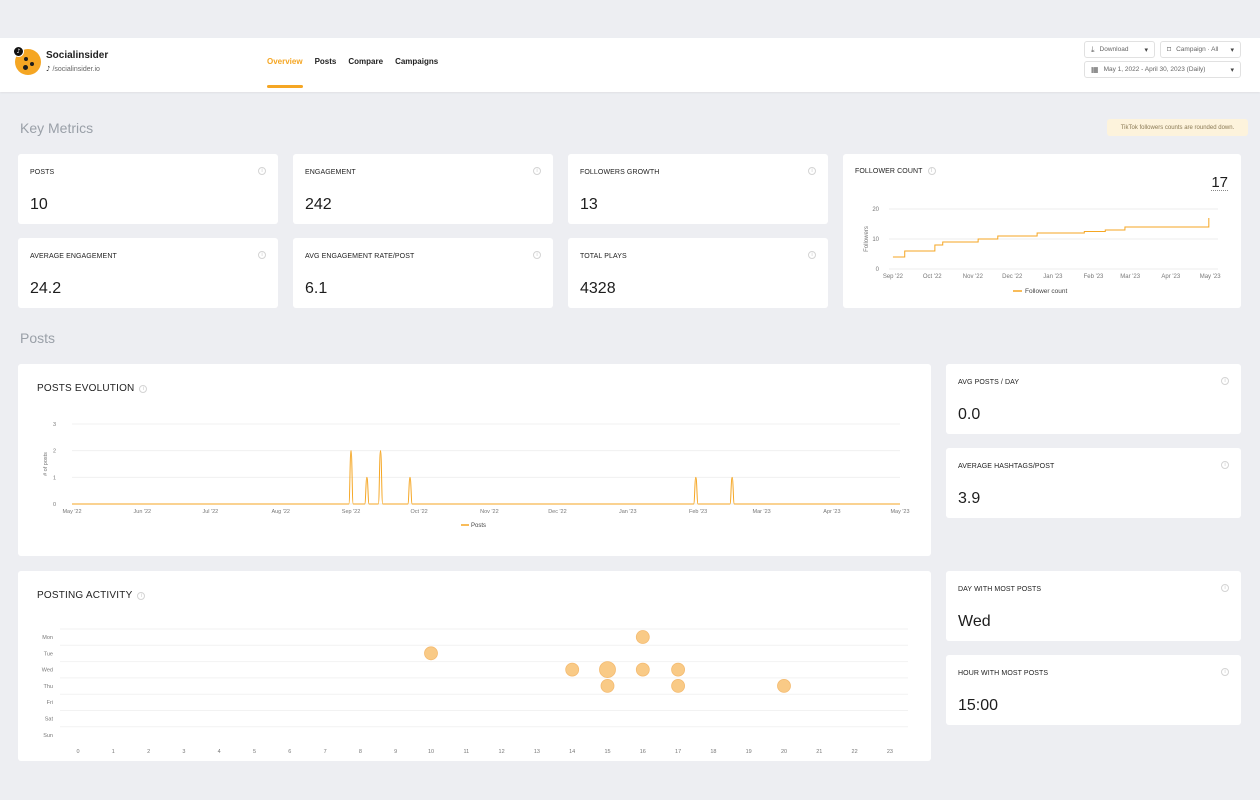 The image size is (1260, 800). I want to click on metric-value: 4328, so click(598, 288).